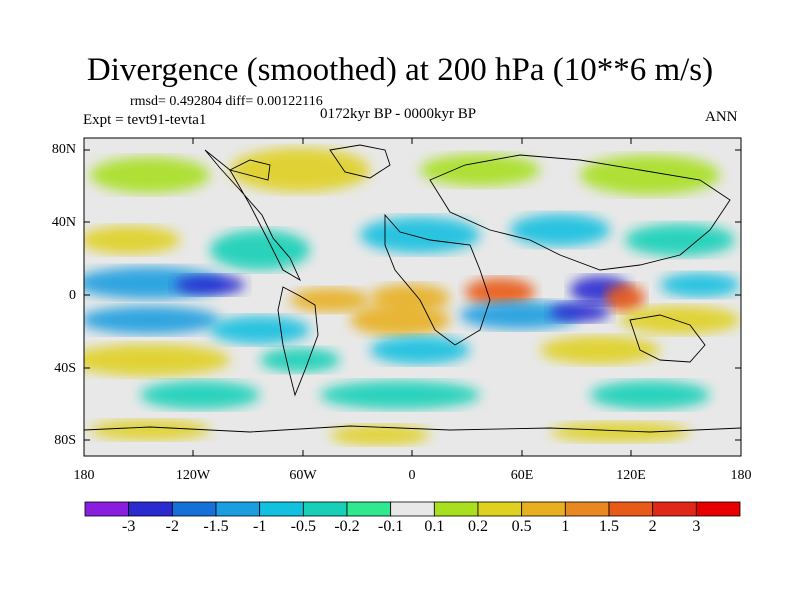 The image size is (800, 600). What do you see at coordinates (63, 222) in the screenshot?
I see `lat-label-40n: 40N` at bounding box center [63, 222].